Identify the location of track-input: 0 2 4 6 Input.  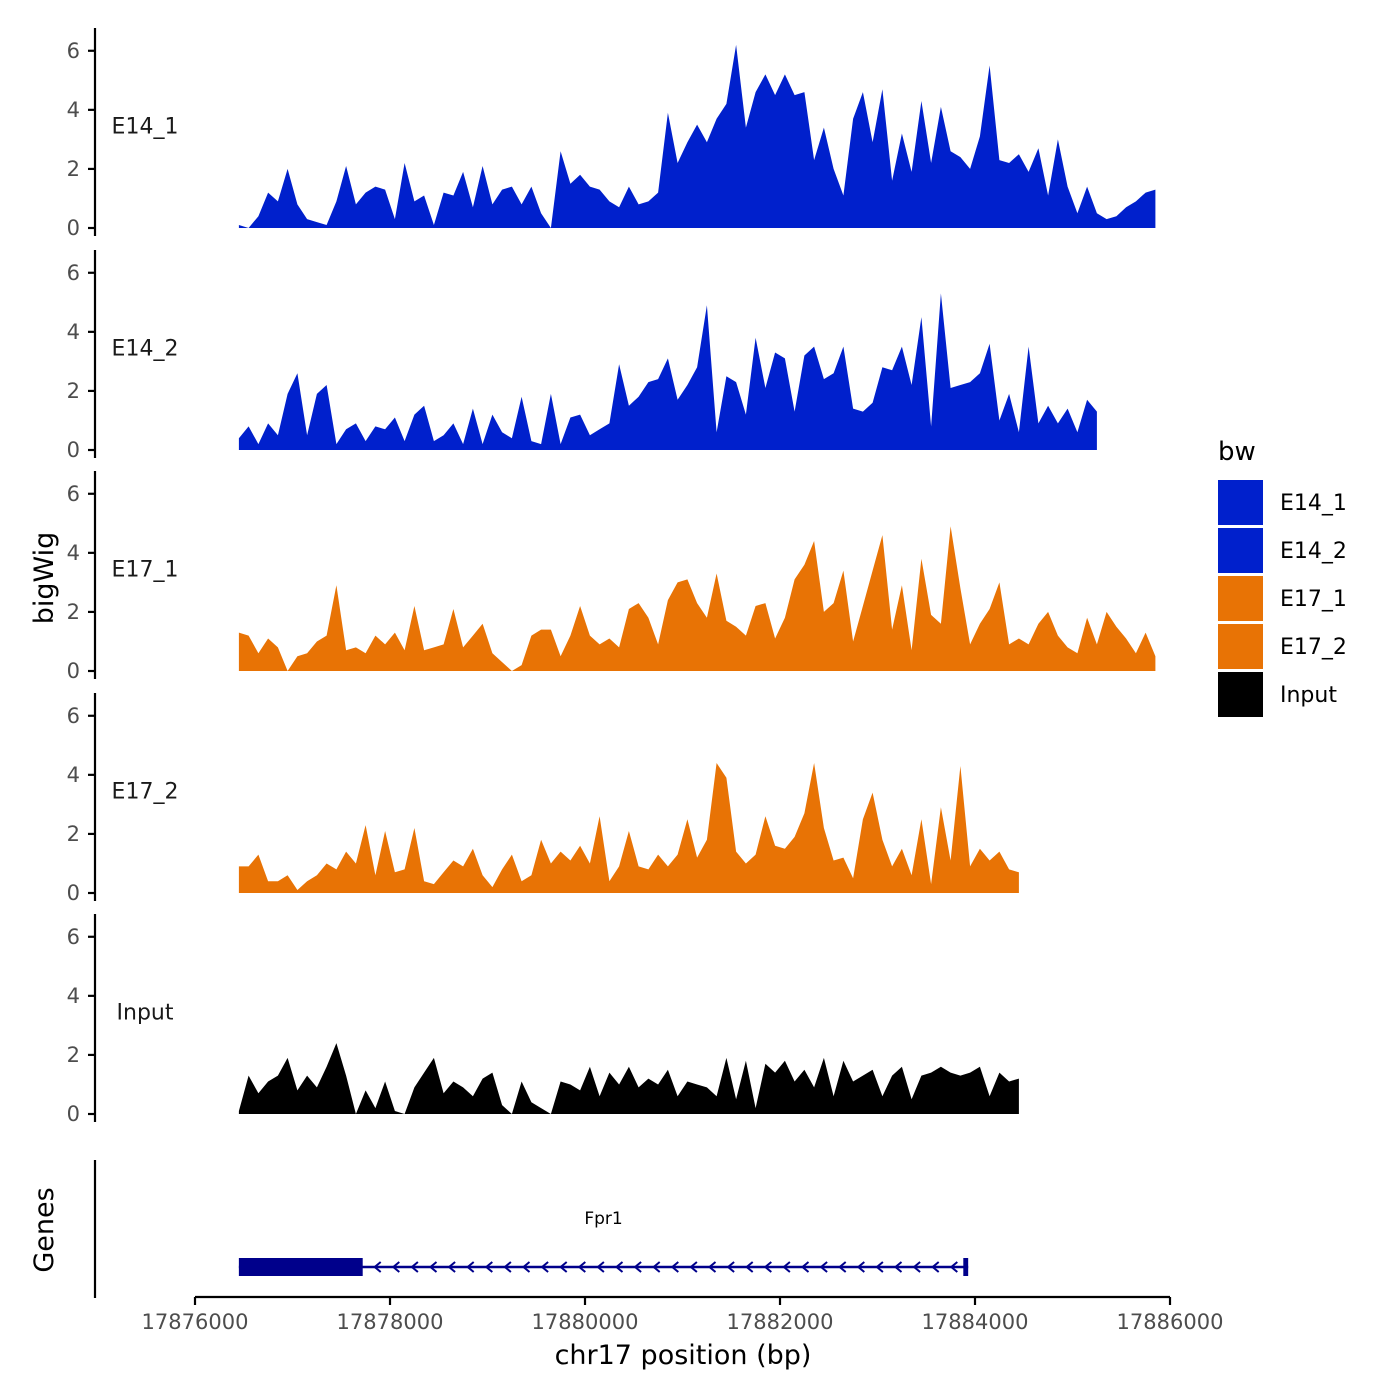
(543, 1020).